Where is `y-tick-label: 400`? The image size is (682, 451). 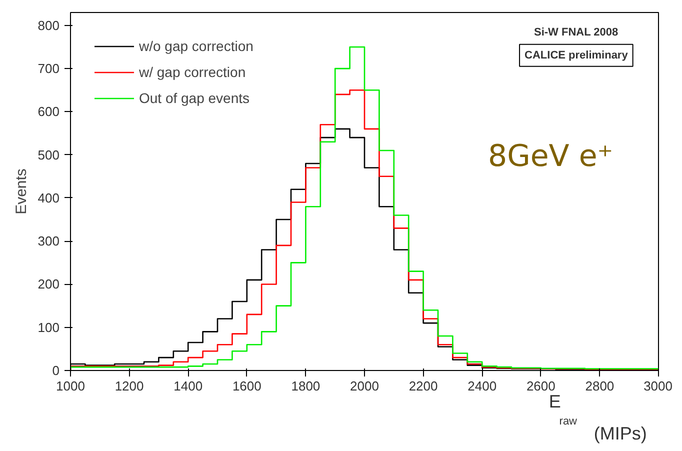
y-tick-label: 400 is located at coordinates (49, 198).